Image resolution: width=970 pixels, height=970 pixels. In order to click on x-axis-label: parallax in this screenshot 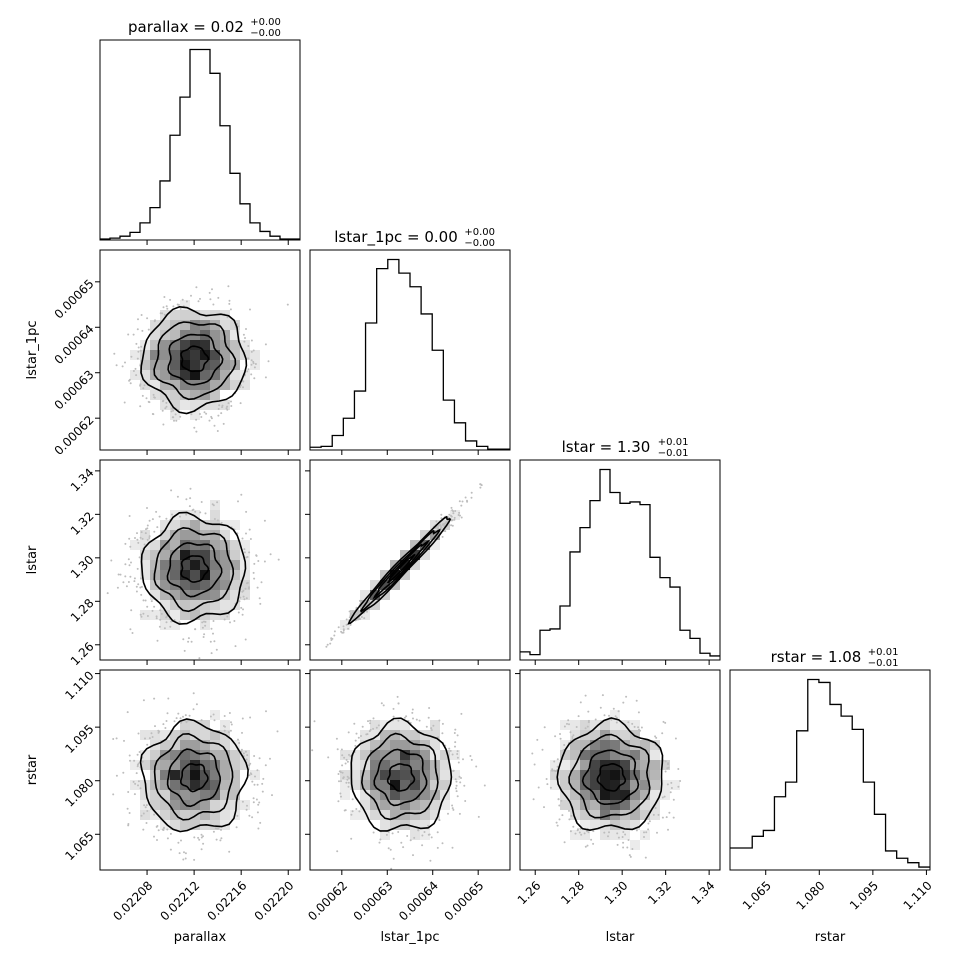, I will do `click(200, 937)`.